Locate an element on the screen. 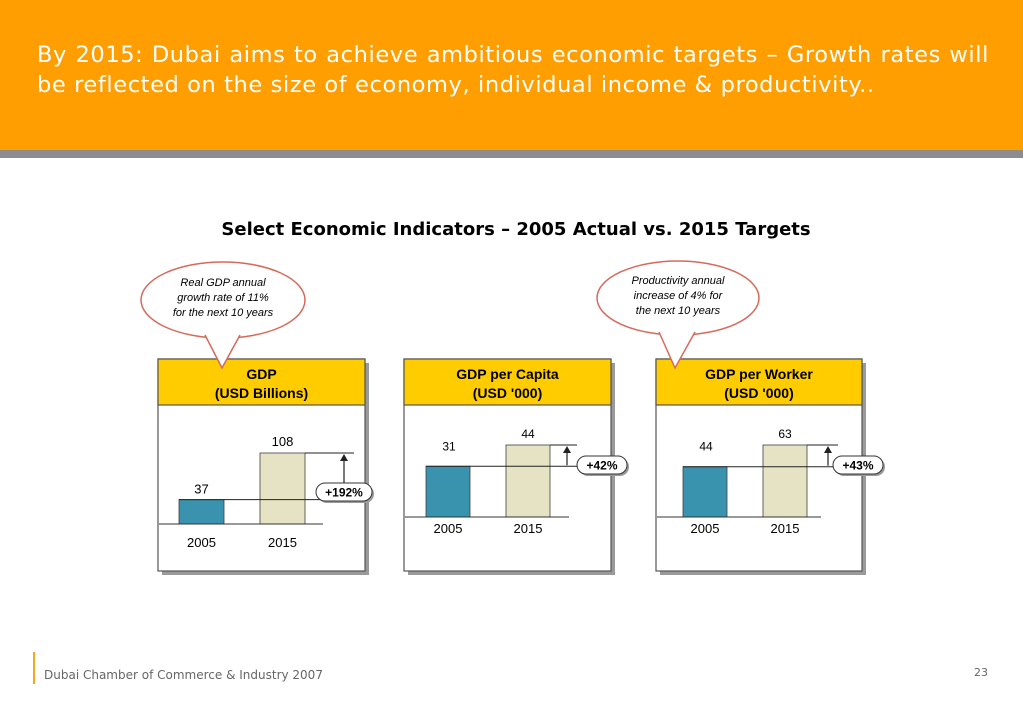 Image resolution: width=1023 pixels, height=708 pixels. callout-text-line: growth rate of 11% is located at coordinates (223, 298).